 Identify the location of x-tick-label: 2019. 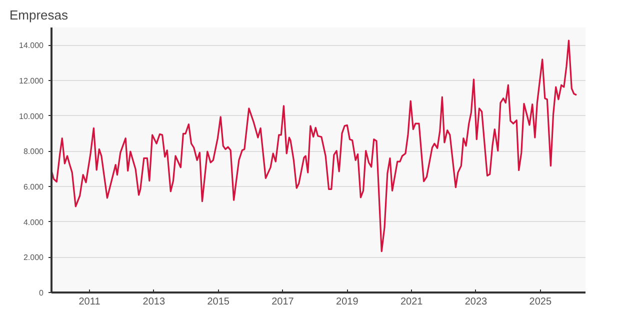
(347, 302).